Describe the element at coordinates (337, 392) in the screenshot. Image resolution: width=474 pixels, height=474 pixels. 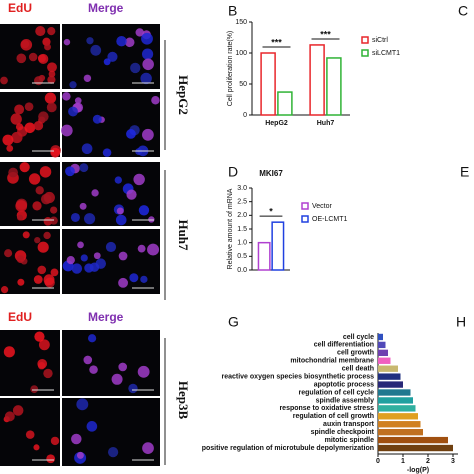
I see `category-label: regulation of cell cycle` at that location.